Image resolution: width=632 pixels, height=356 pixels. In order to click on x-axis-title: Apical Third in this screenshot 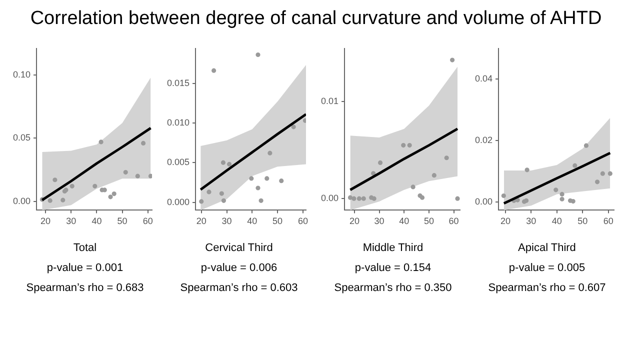, I will do `click(547, 248)`.